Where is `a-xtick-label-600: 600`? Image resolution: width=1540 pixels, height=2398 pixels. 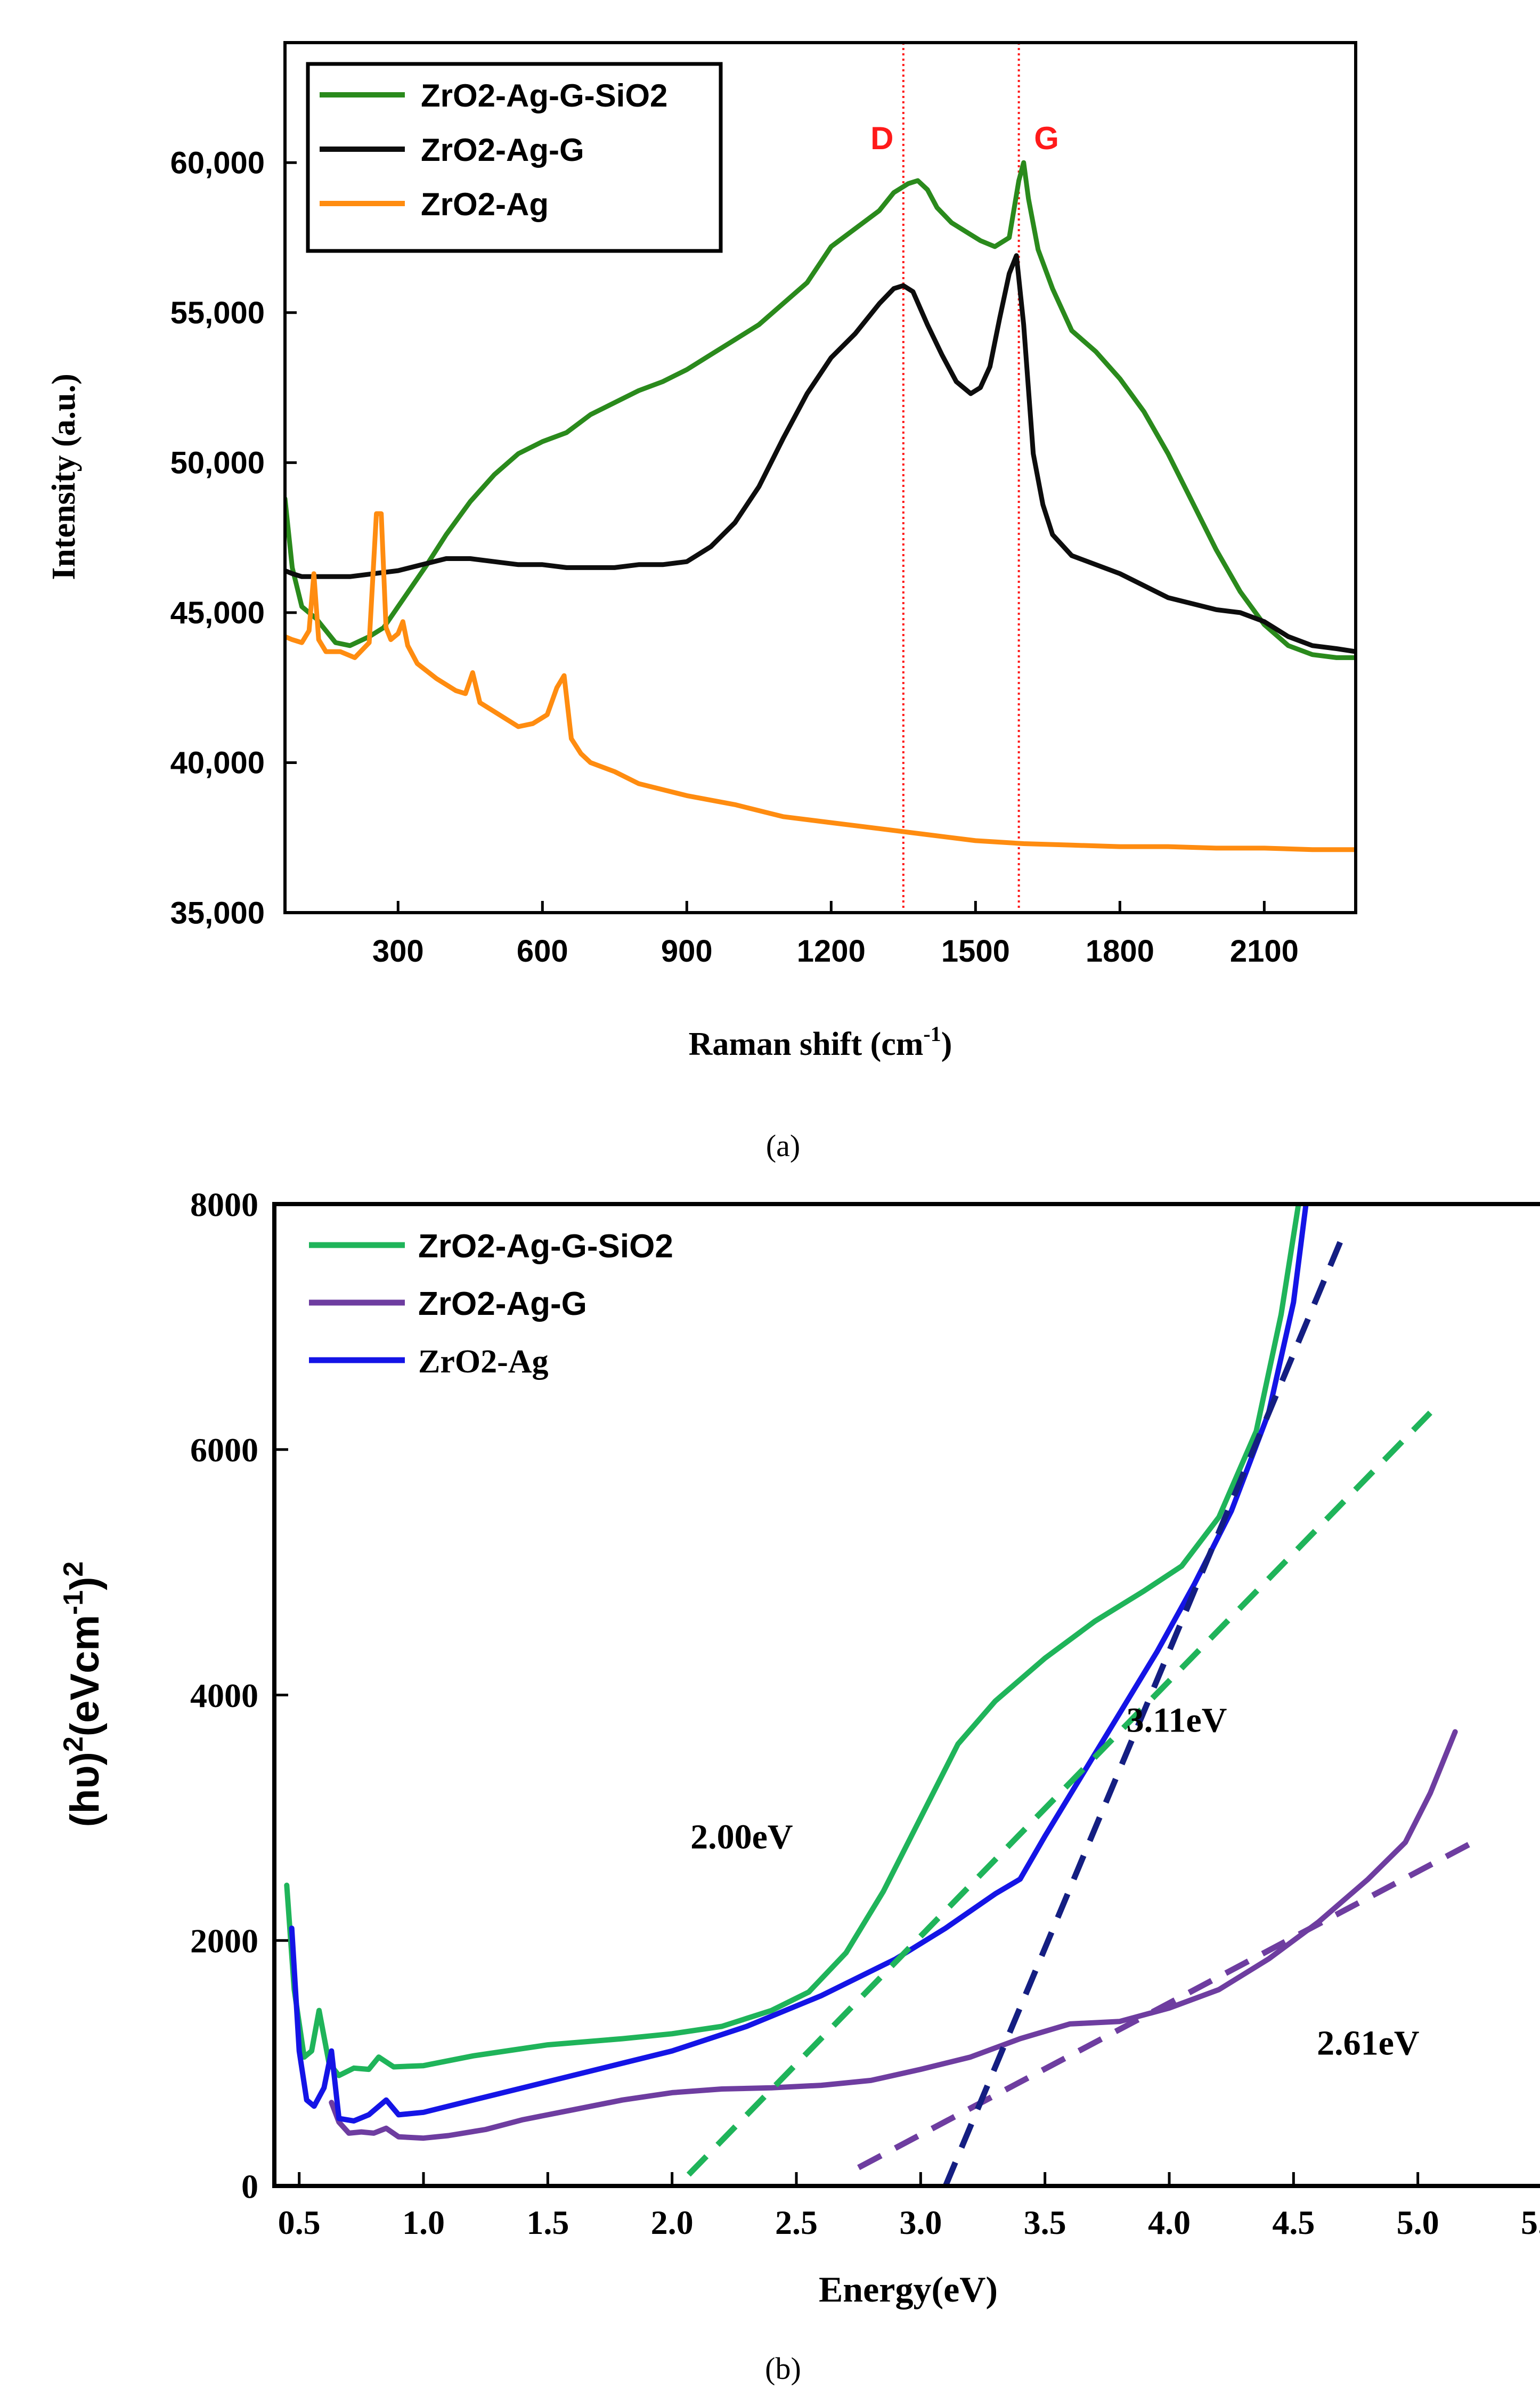
a-xtick-label-600: 600 is located at coordinates (542, 951).